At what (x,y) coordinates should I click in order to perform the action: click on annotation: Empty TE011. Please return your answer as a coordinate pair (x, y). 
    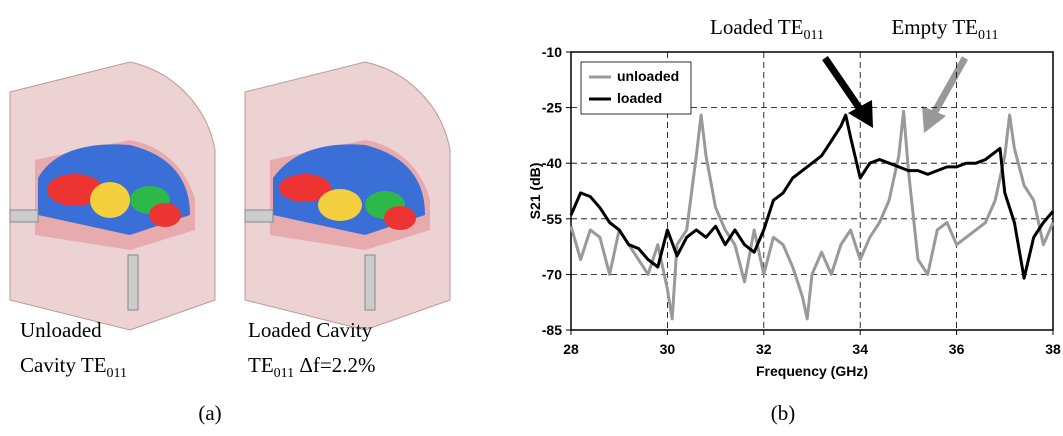
    Looking at the image, I should click on (944, 29).